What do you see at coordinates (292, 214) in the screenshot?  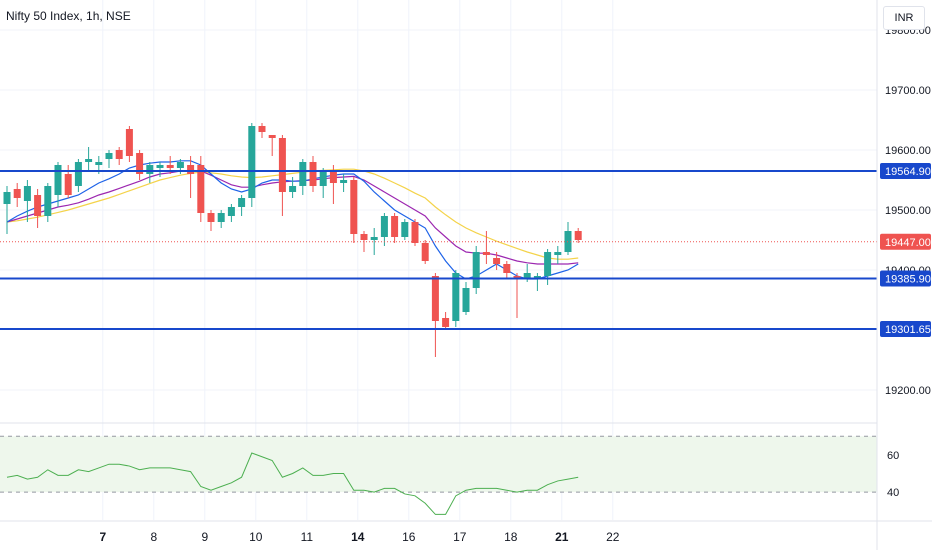 I see `ma-slow-line` at bounding box center [292, 214].